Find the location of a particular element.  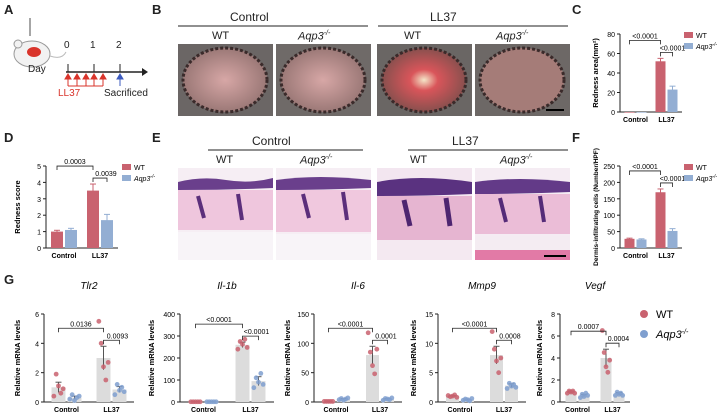

chart-g1-ytick-label: 6 is located at coordinates (37, 315).